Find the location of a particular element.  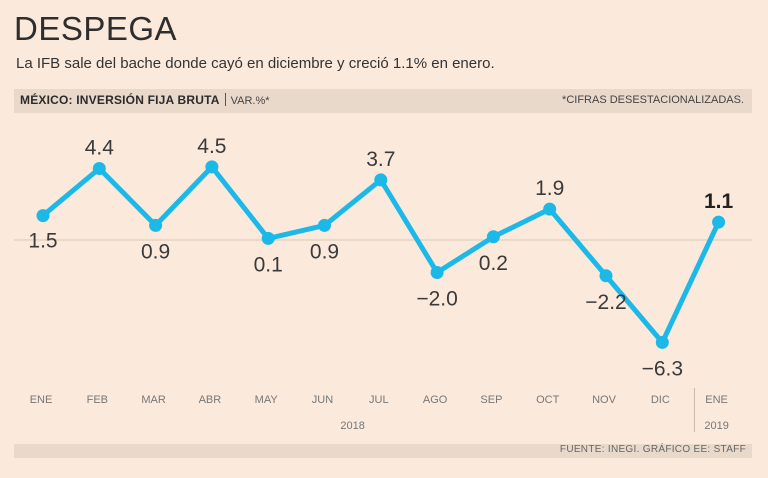

data-label: 4.4 is located at coordinates (100, 148).